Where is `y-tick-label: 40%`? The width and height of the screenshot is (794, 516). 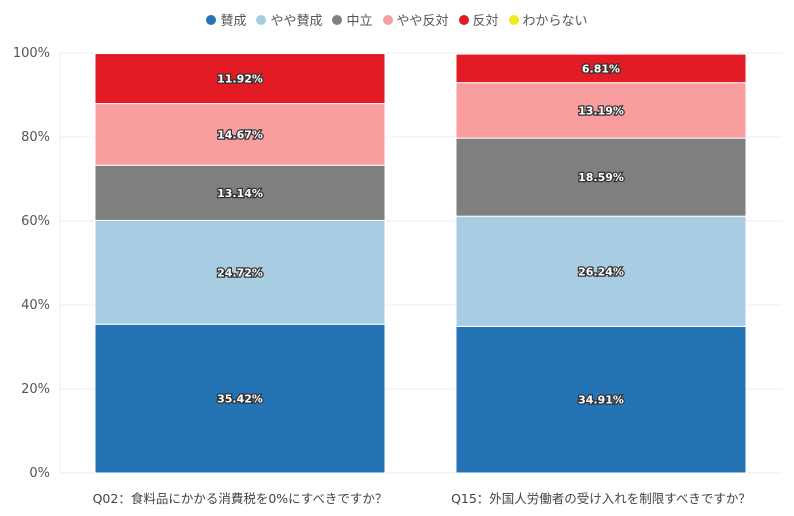
y-tick-label: 40% is located at coordinates (35, 305).